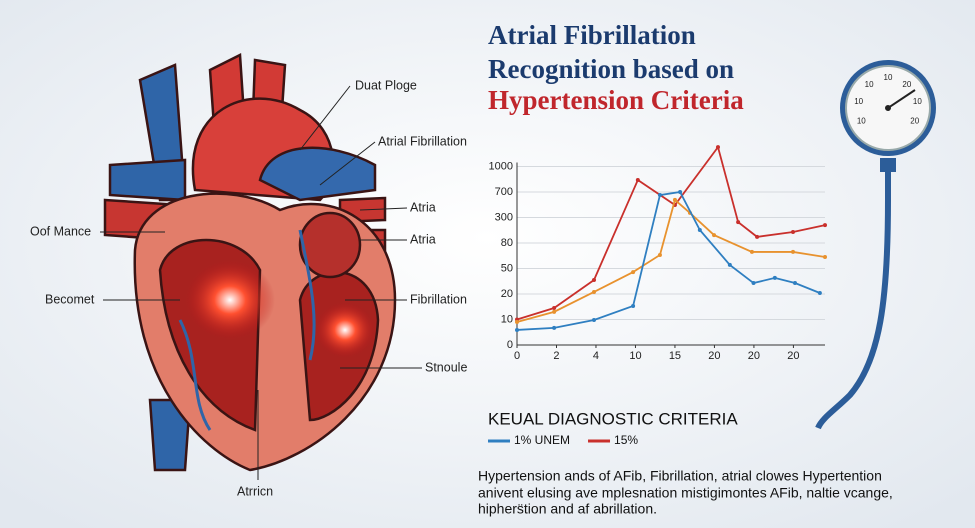 Image resolution: width=975 pixels, height=528 pixels. Describe the element at coordinates (567, 509) in the screenshot. I see `description-line: hiphers̈tion and af abrillation.` at that location.